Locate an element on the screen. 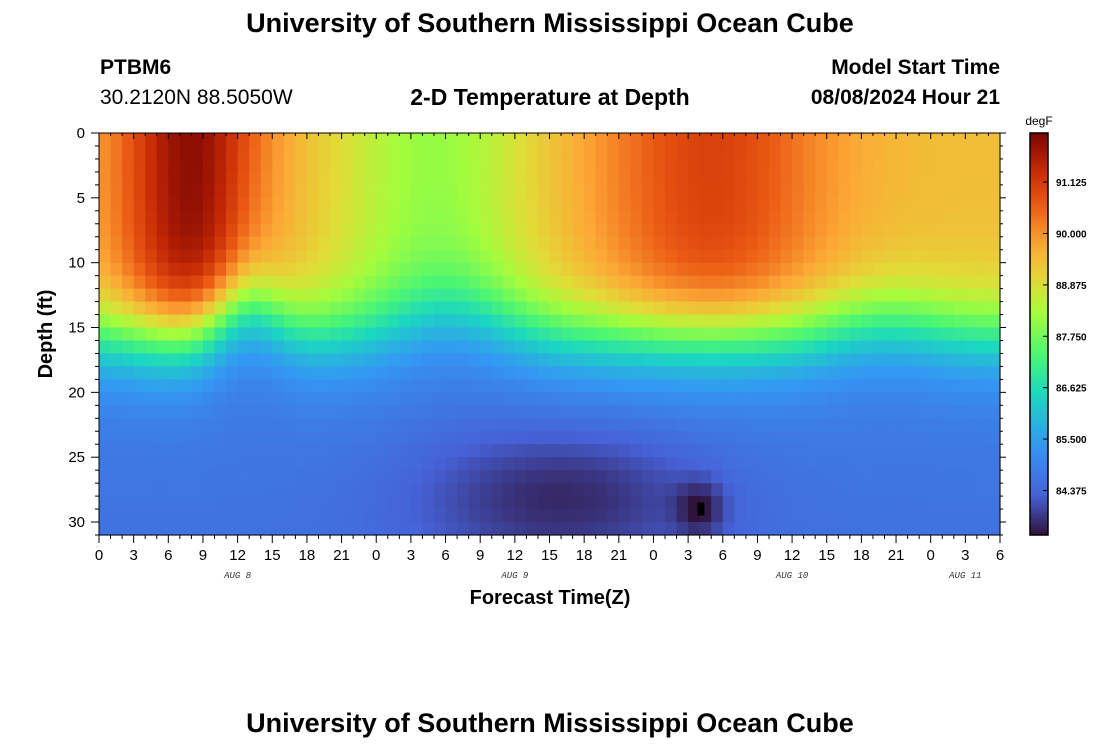 This screenshot has height=750, width=1100. x-axis-title: Forecast Time(Z) is located at coordinates (550, 598).